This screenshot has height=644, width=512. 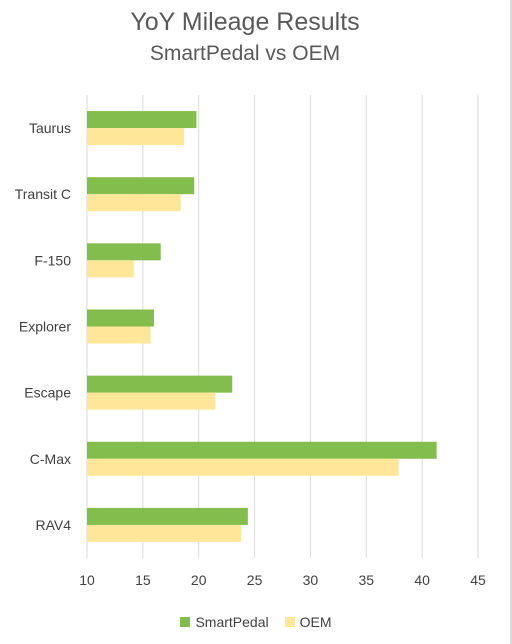 I want to click on x-tick-label: 30, so click(x=311, y=580).